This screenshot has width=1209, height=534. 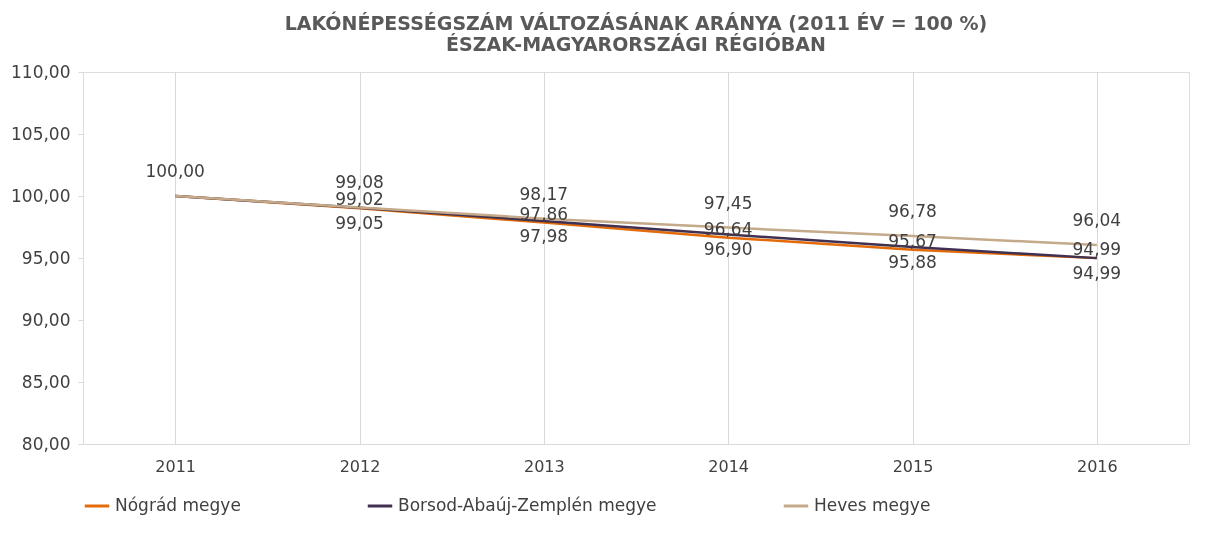 I want to click on y-tick-label: 100,00, so click(x=41, y=195).